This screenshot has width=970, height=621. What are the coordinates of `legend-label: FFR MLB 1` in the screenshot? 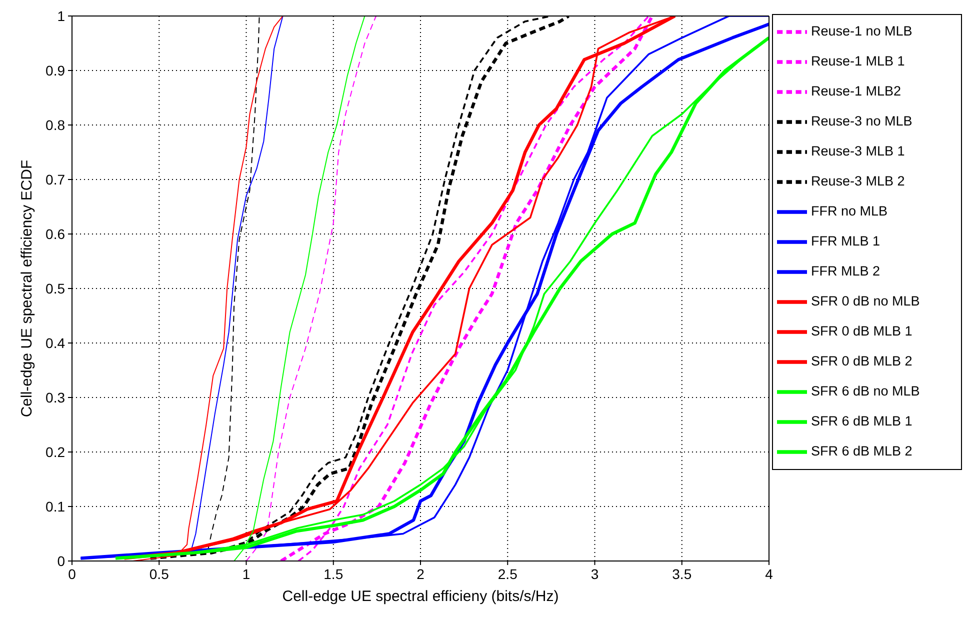 It's located at (845, 241).